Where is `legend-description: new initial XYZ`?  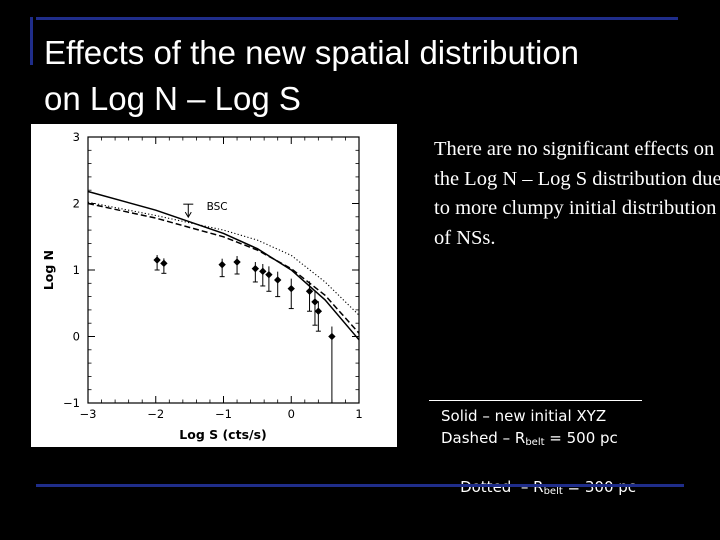 legend-description: new initial XYZ is located at coordinates (550, 416).